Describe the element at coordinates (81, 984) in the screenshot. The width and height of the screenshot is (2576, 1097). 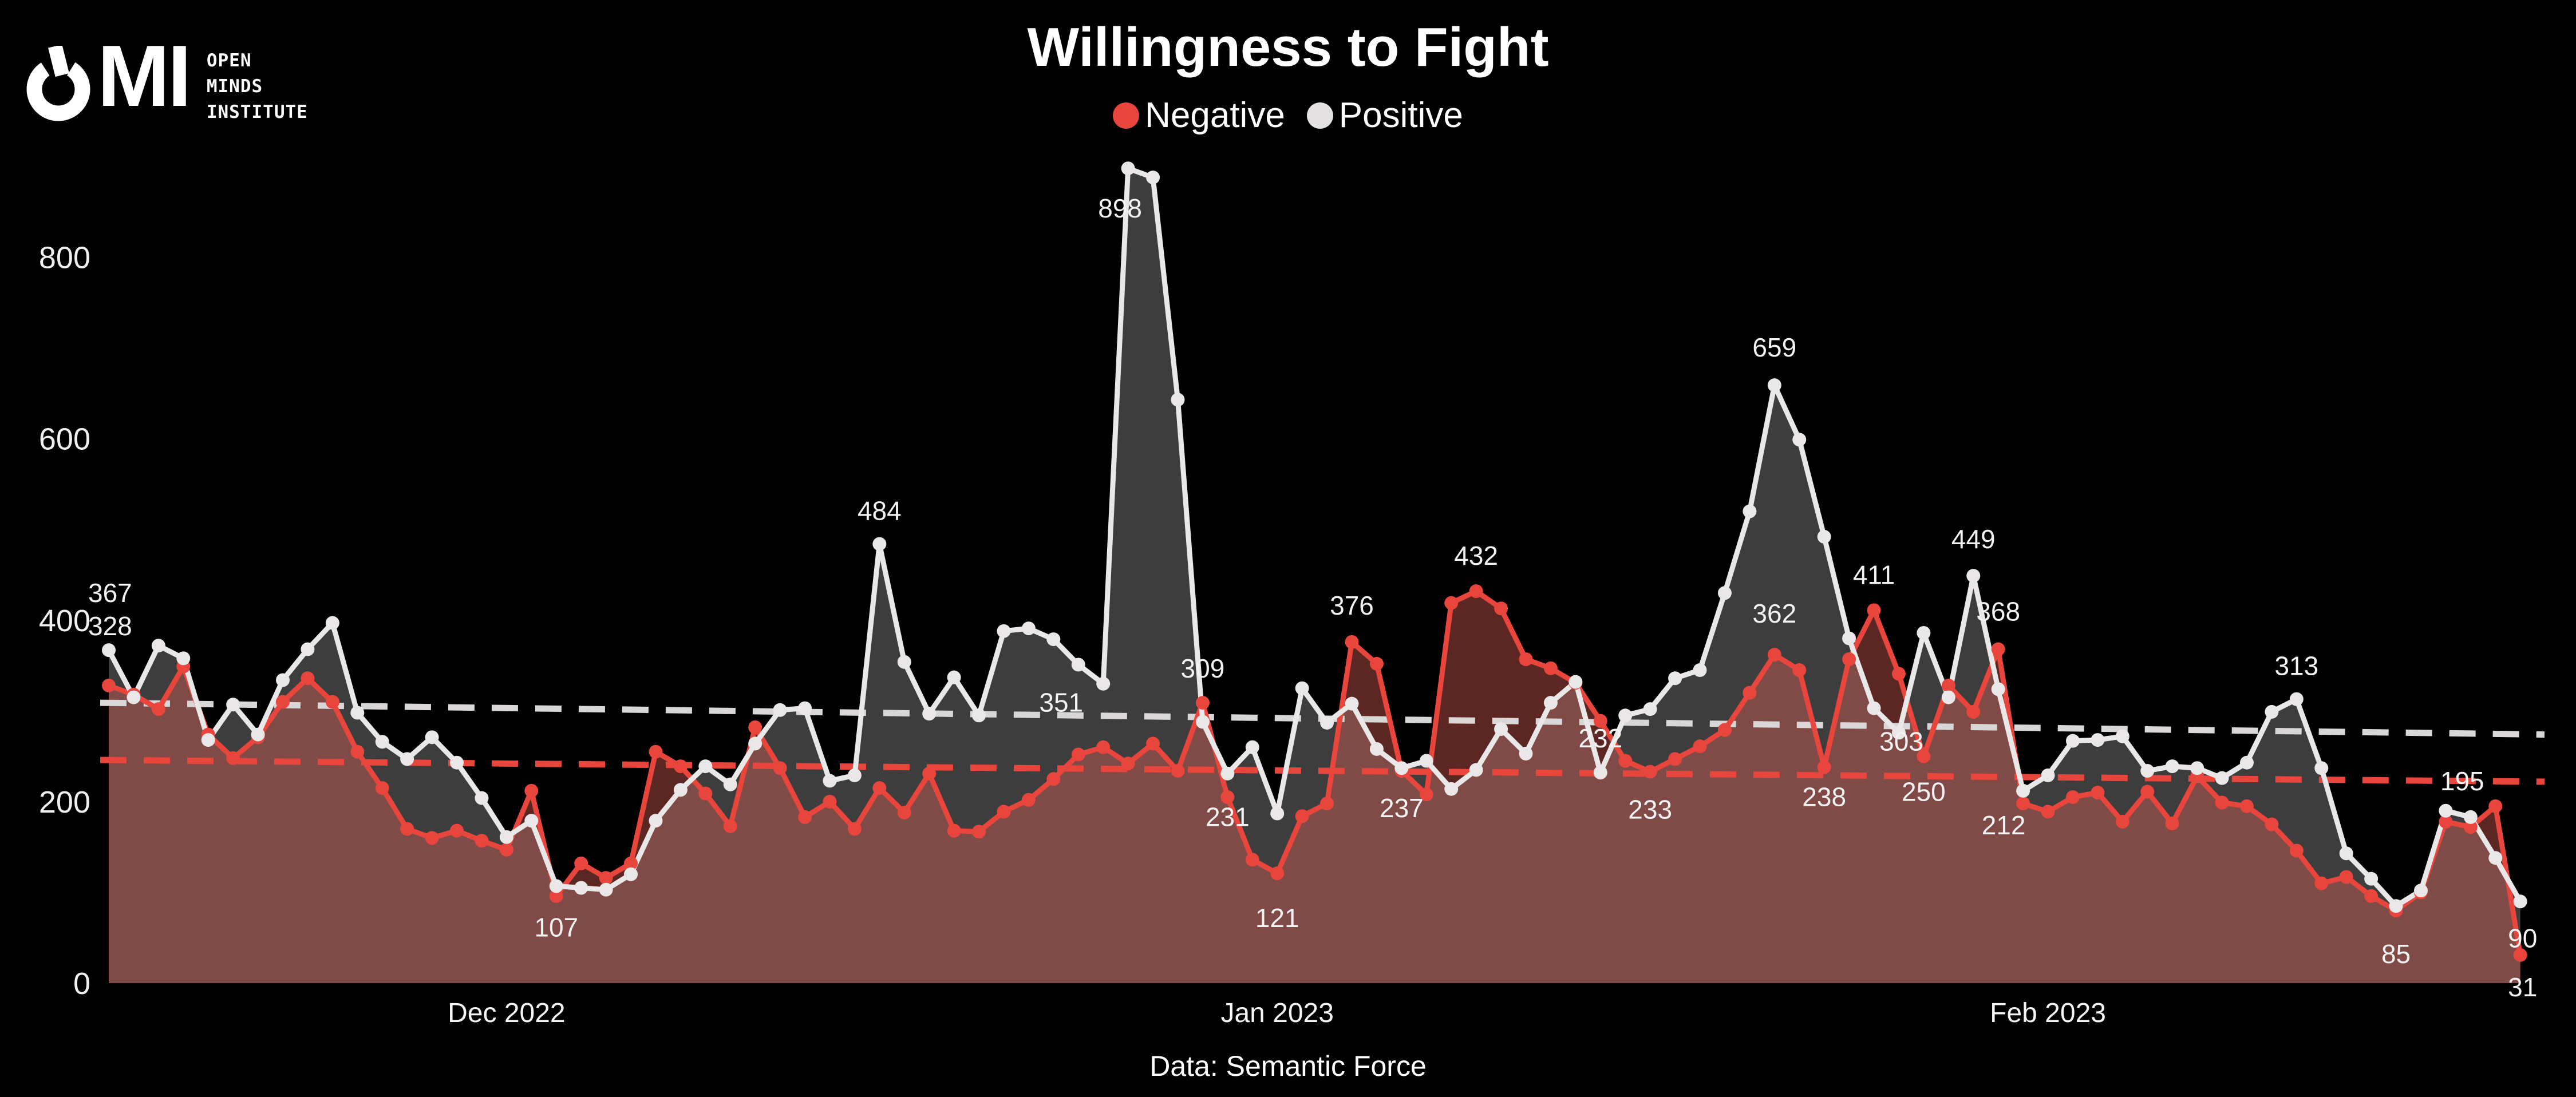
I see `y-axis-tick-label: 0` at that location.